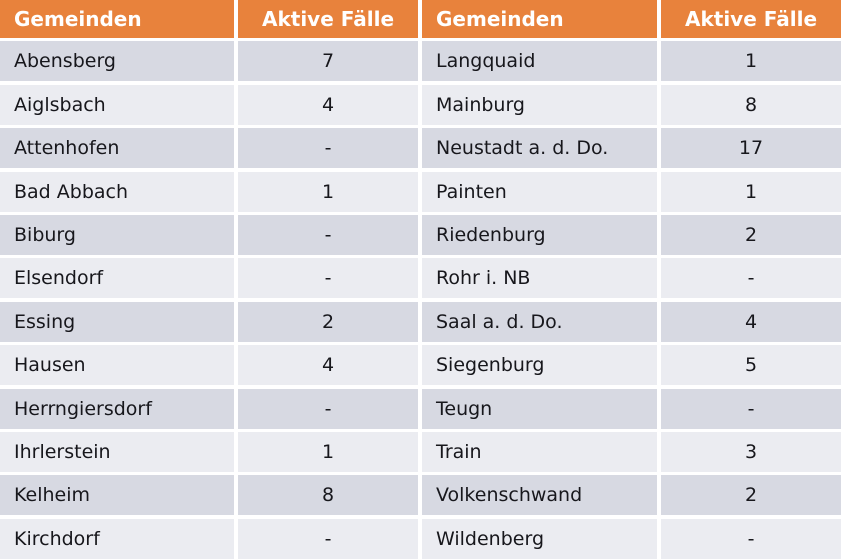 The width and height of the screenshot is (841, 559). What do you see at coordinates (117, 321) in the screenshot?
I see `municipality-name-cell: Essing` at bounding box center [117, 321].